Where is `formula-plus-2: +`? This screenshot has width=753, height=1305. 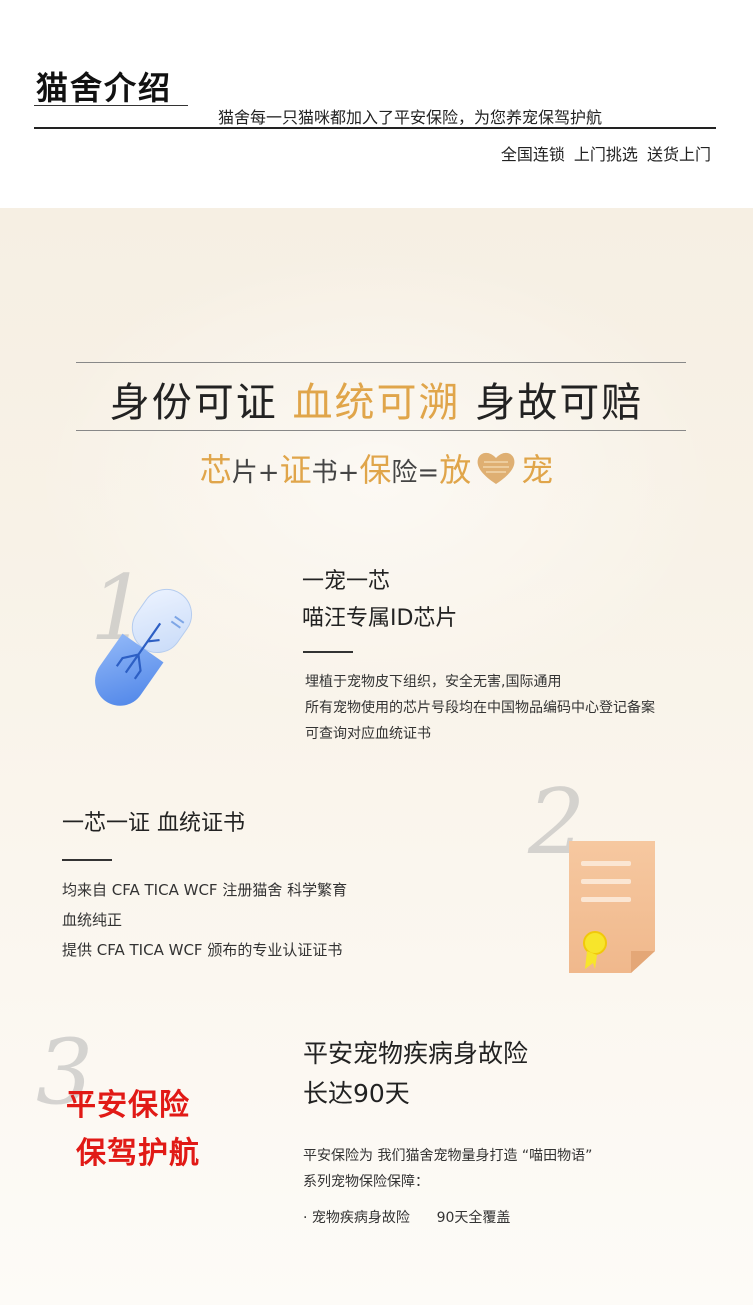
formula-plus-2: + is located at coordinates (348, 473).